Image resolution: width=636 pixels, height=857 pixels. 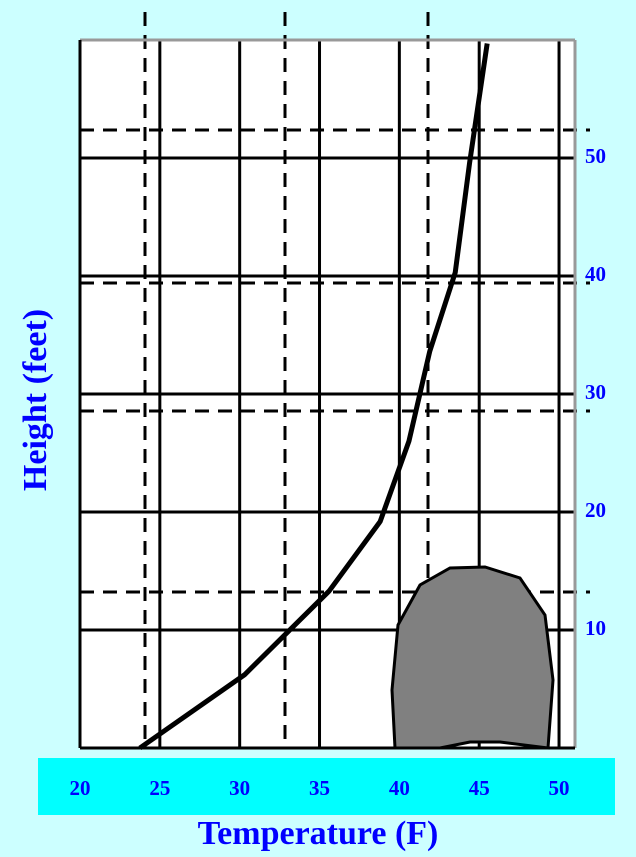 I want to click on grey-blob, so click(x=472, y=657).